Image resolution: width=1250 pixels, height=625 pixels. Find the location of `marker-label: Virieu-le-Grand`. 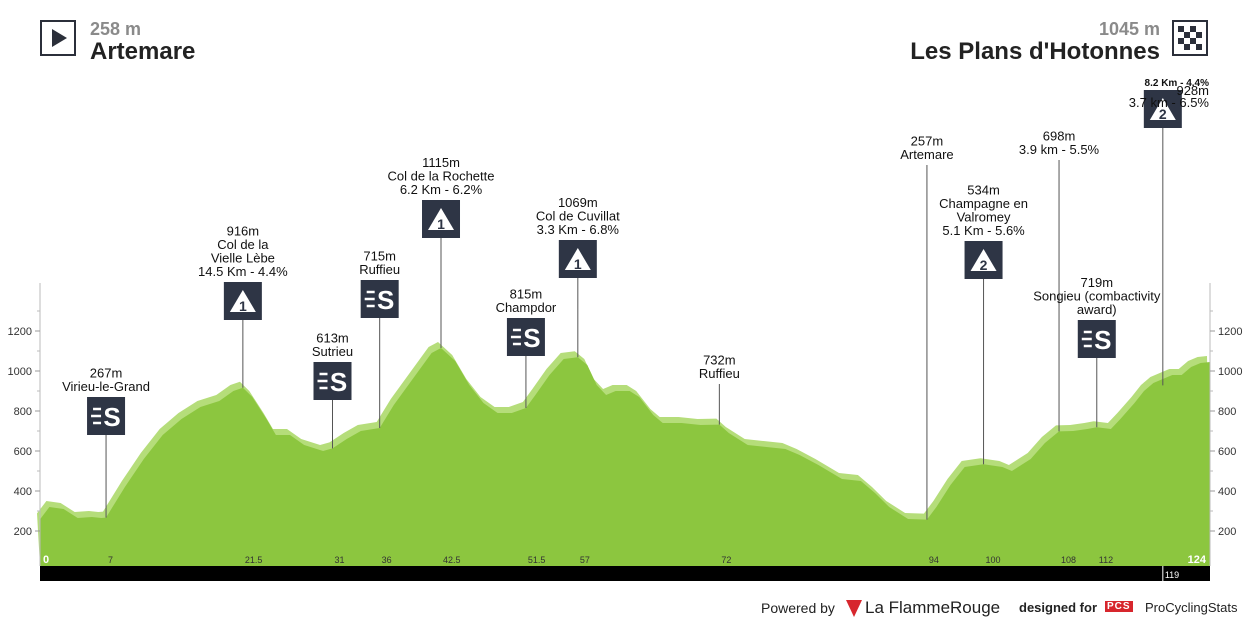

marker-label: Virieu-le-Grand is located at coordinates (106, 386).